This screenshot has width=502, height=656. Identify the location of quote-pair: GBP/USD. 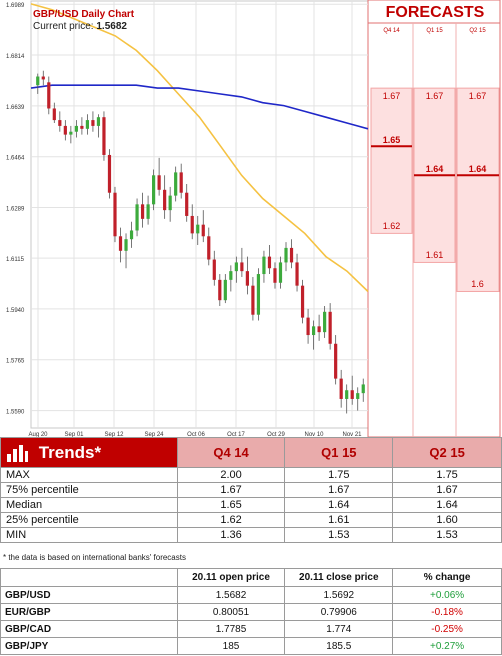
(89, 595).